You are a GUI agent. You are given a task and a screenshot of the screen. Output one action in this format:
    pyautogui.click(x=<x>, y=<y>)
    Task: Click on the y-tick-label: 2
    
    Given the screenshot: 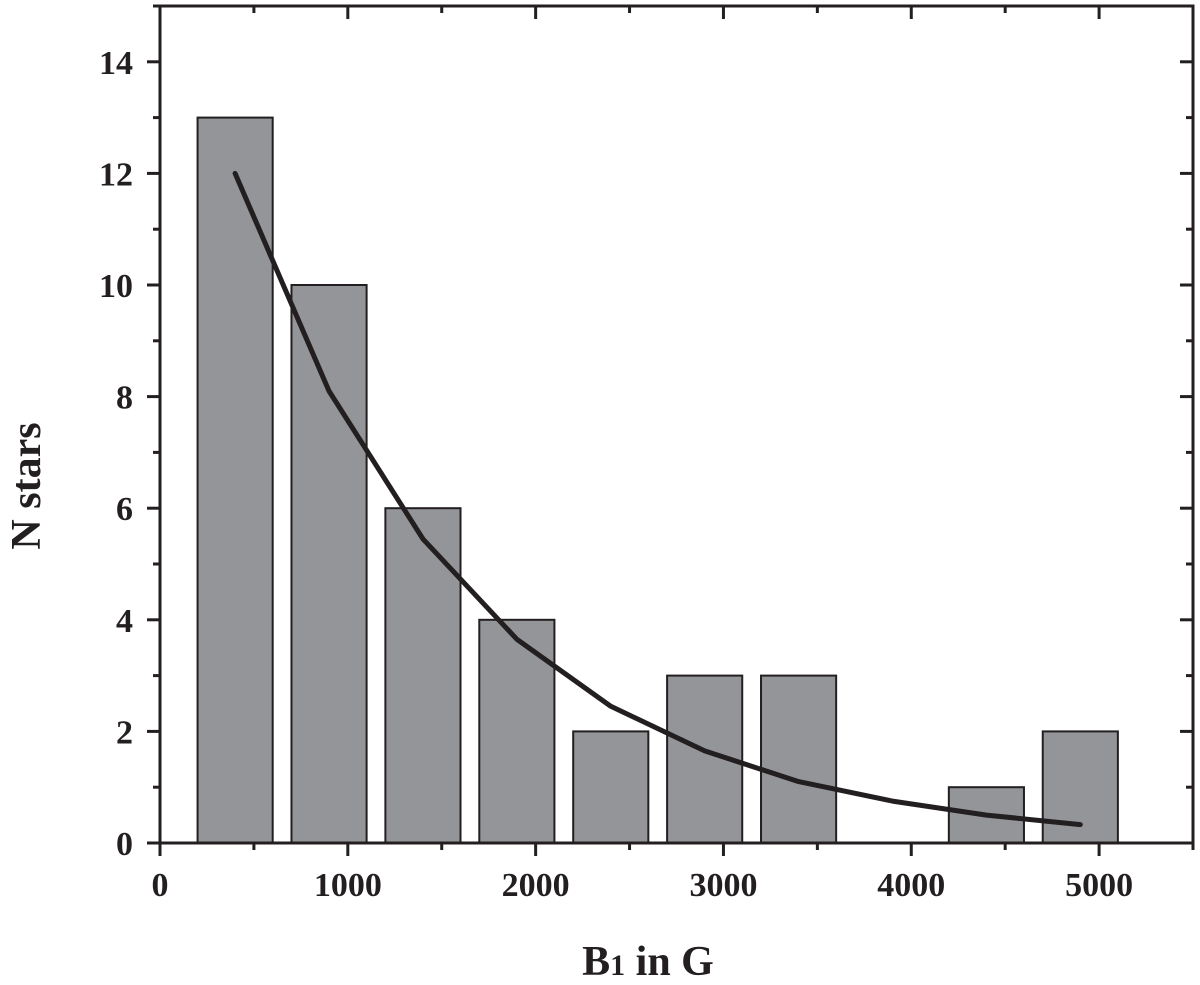 What is the action you would take?
    pyautogui.click(x=124, y=732)
    